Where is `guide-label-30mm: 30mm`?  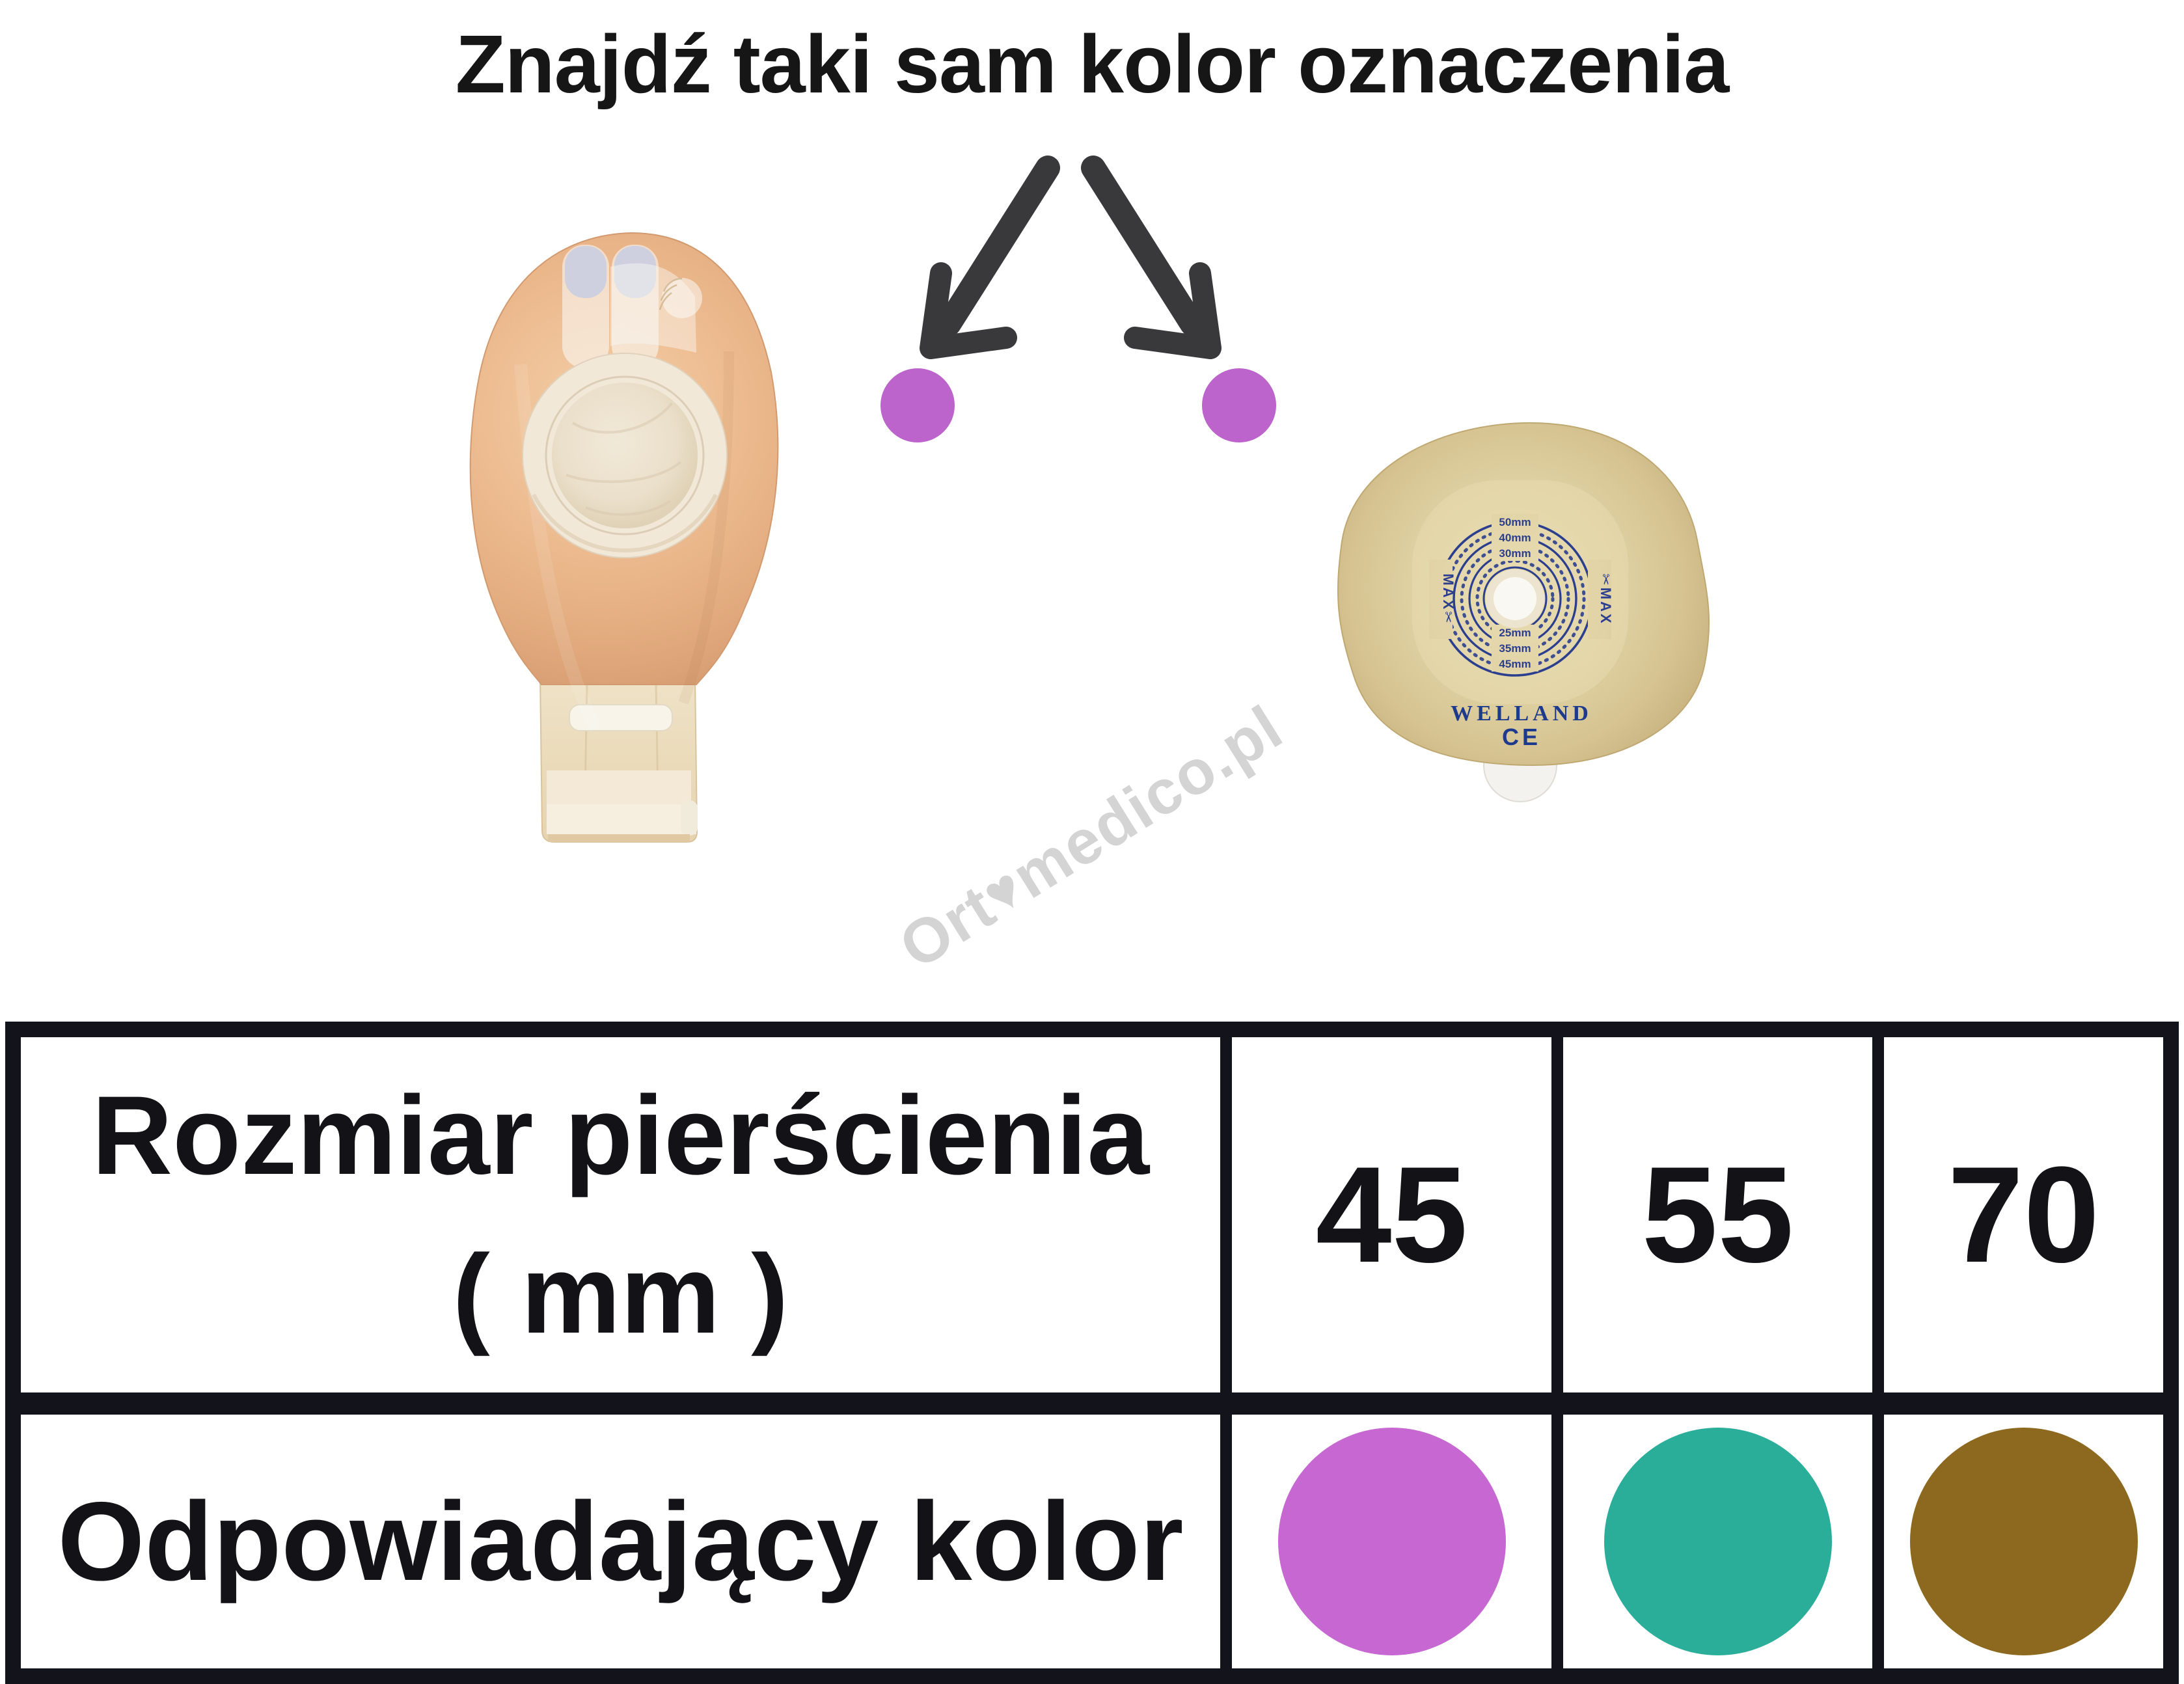
guide-label-30mm: 30mm is located at coordinates (1515, 553).